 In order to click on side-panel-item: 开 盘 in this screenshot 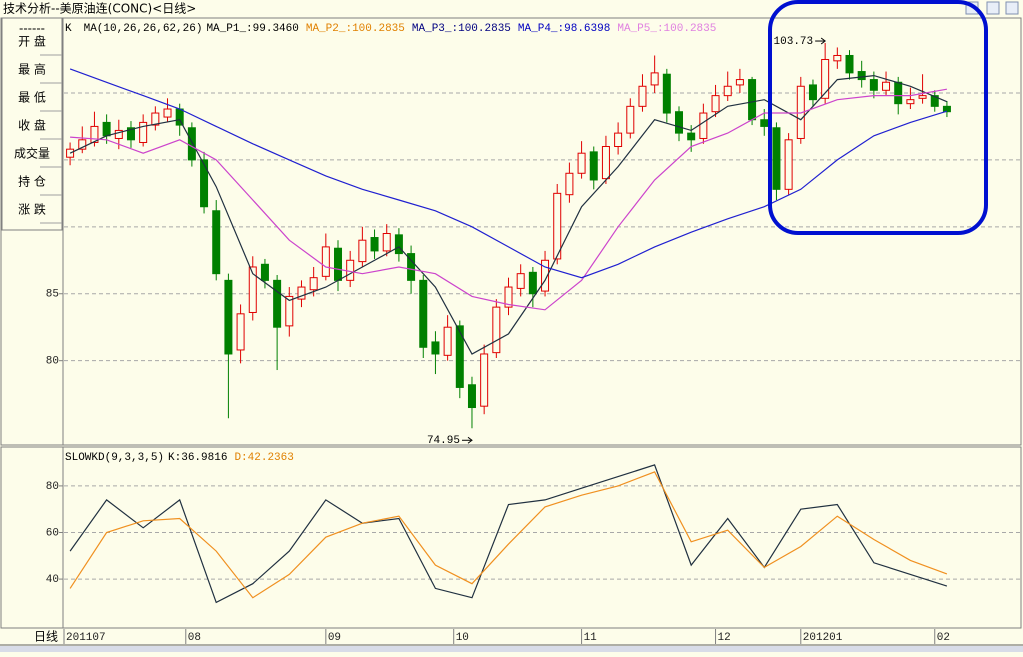, I will do `click(32, 41)`.